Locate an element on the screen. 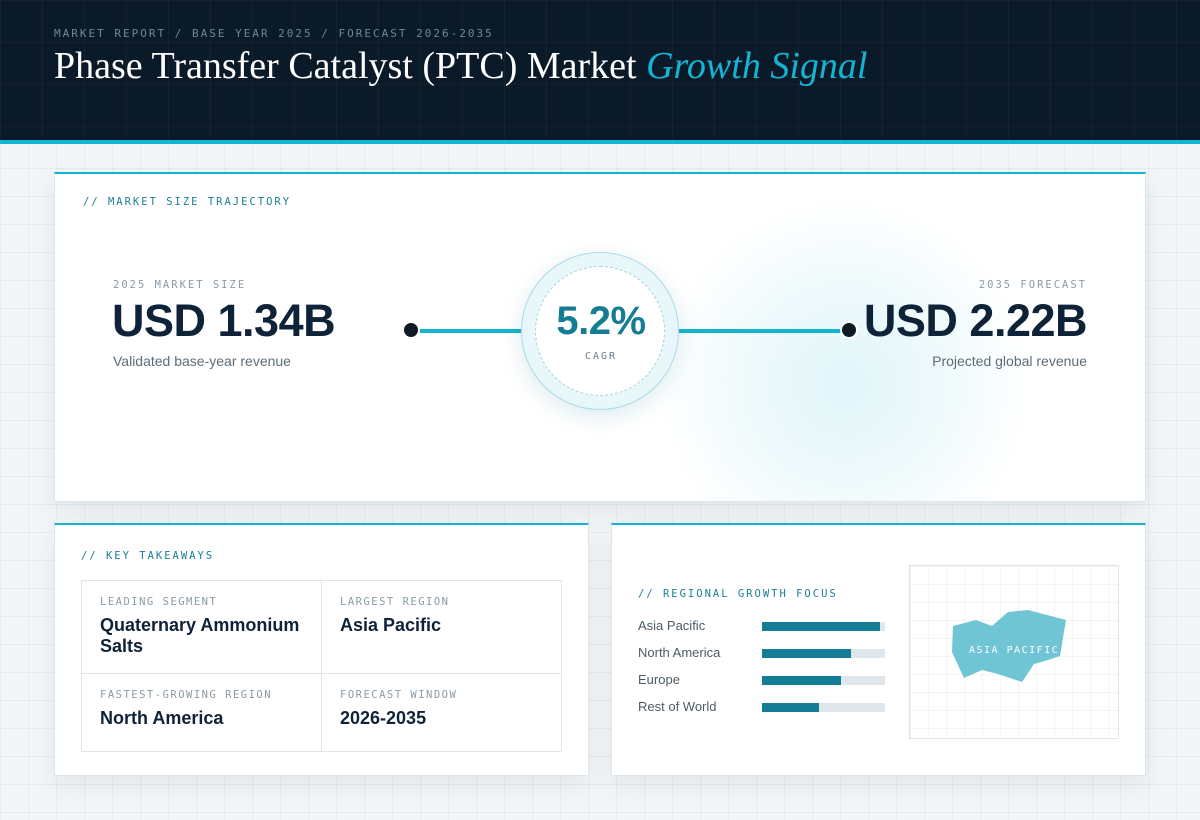 This screenshot has width=1200, height=820. title-main: Phase Transfer Catalyst (PTC) Market is located at coordinates (345, 66).